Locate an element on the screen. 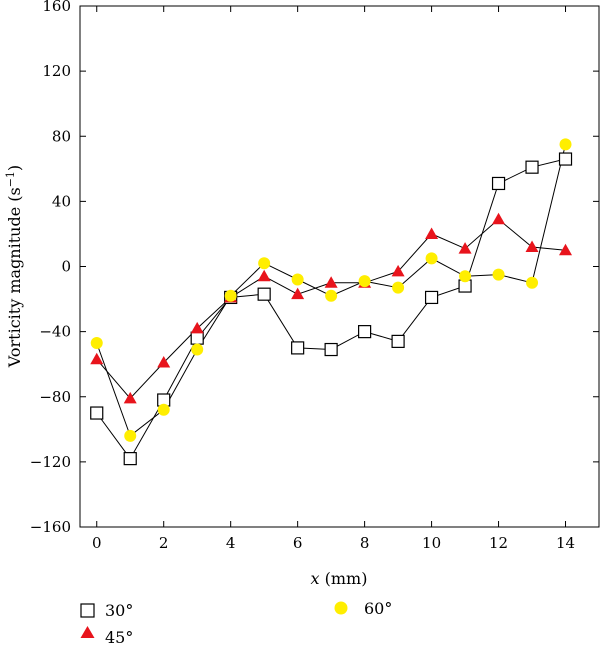 The height and width of the screenshot is (647, 600). legend-label-30: 30° is located at coordinates (119, 610).